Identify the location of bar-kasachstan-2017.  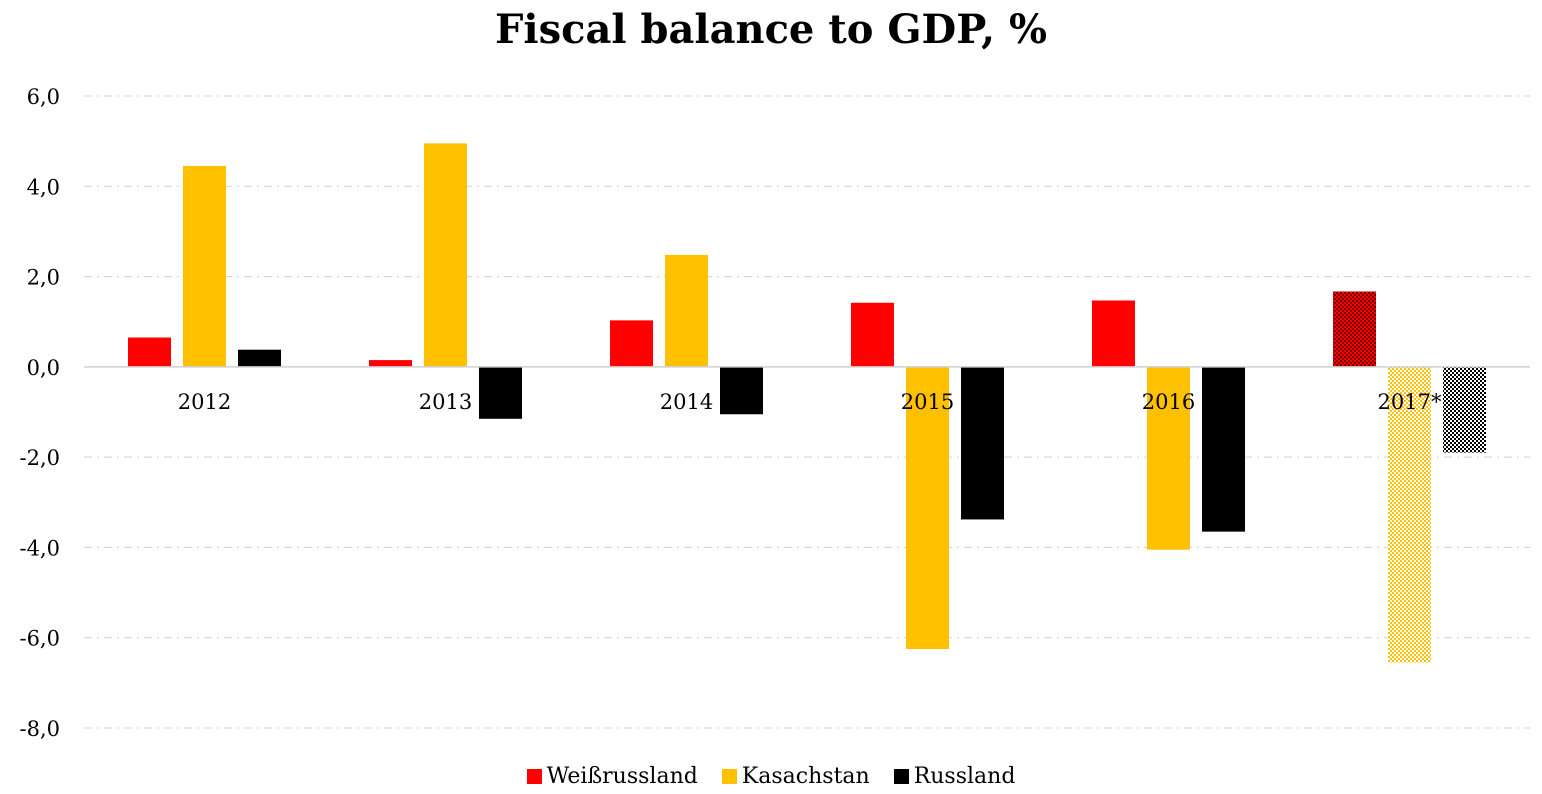
(1409, 514).